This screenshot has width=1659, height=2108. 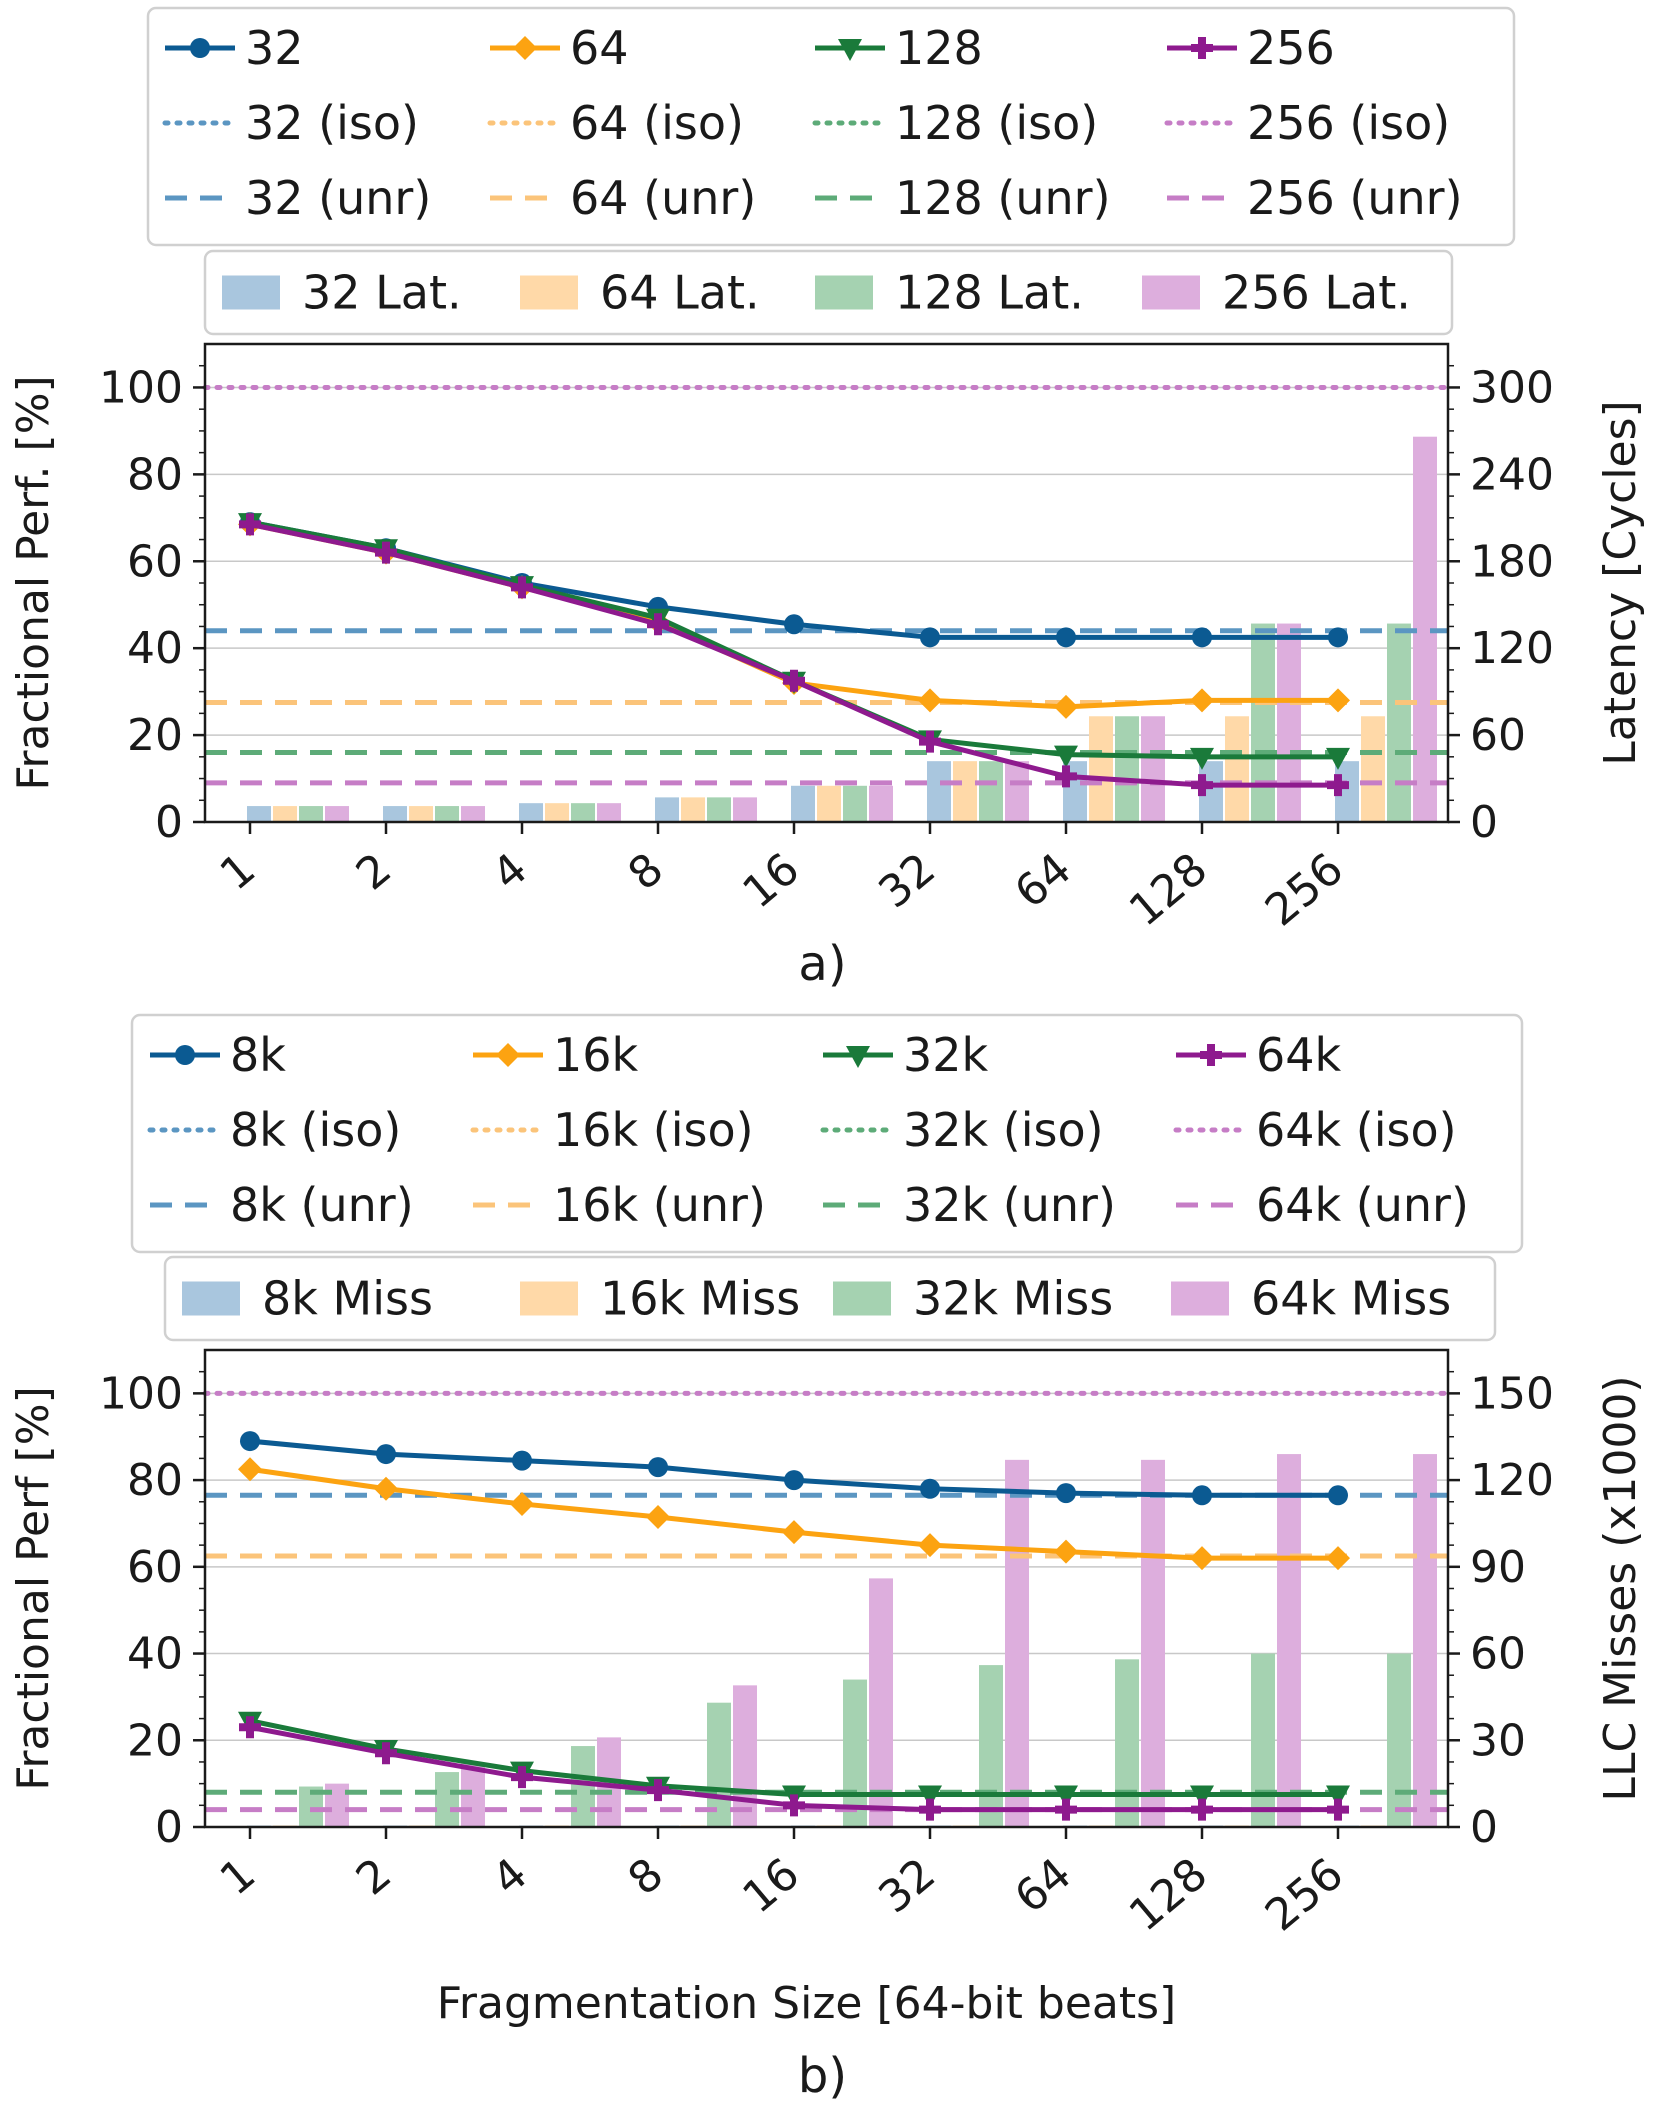 I want to click on legend-label: 16k Miss, so click(x=700, y=1299).